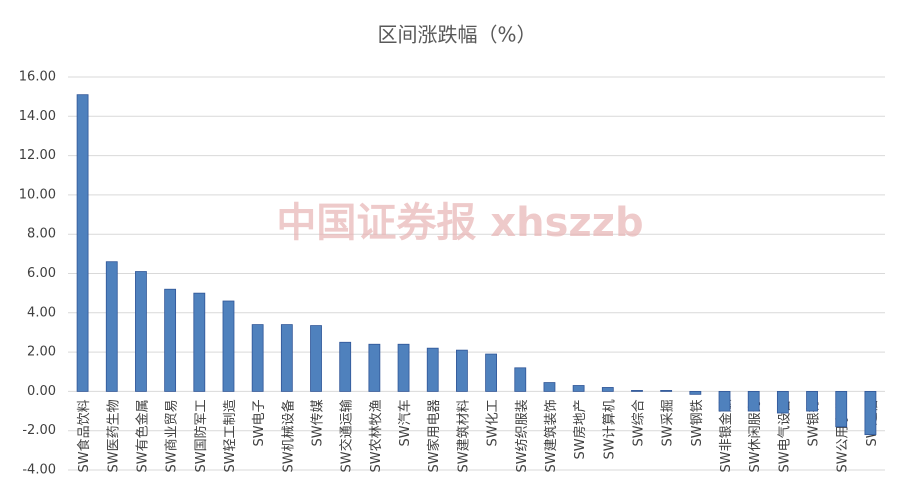 This screenshot has width=914, height=497. Describe the element at coordinates (668, 422) in the screenshot. I see `x-tick-label: SW采掘` at that location.